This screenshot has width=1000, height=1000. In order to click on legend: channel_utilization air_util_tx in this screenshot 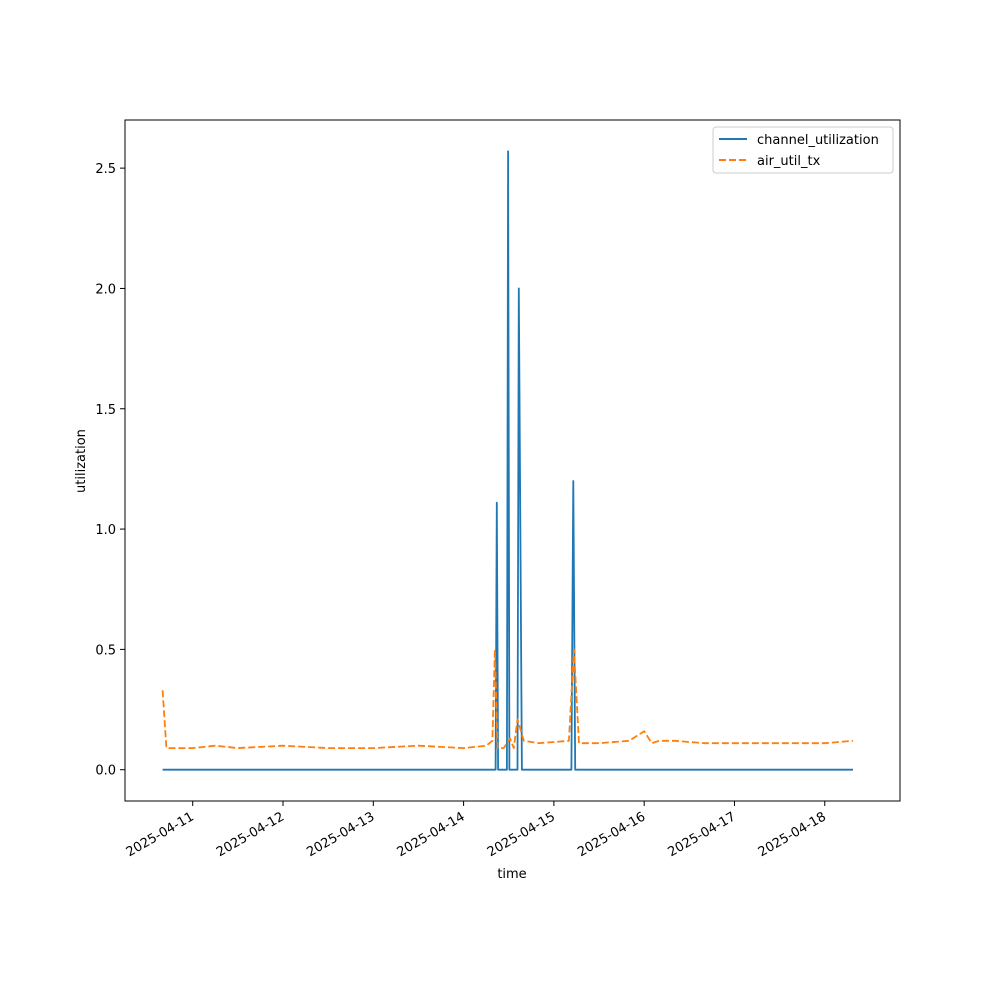, I will do `click(803, 150)`.